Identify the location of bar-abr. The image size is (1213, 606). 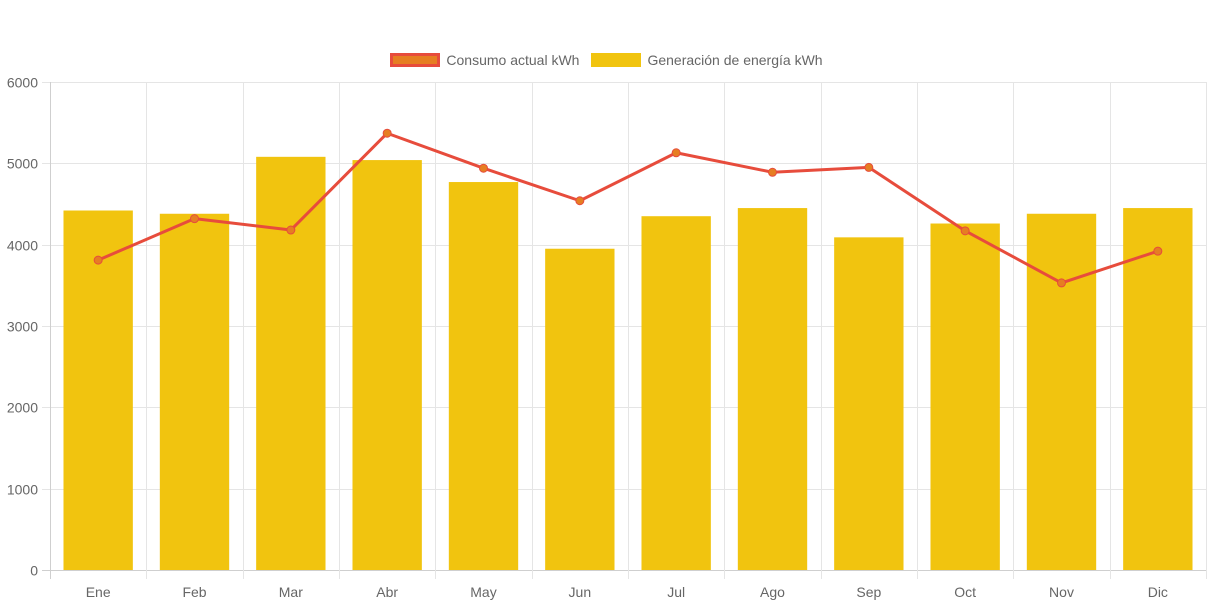
(387, 365).